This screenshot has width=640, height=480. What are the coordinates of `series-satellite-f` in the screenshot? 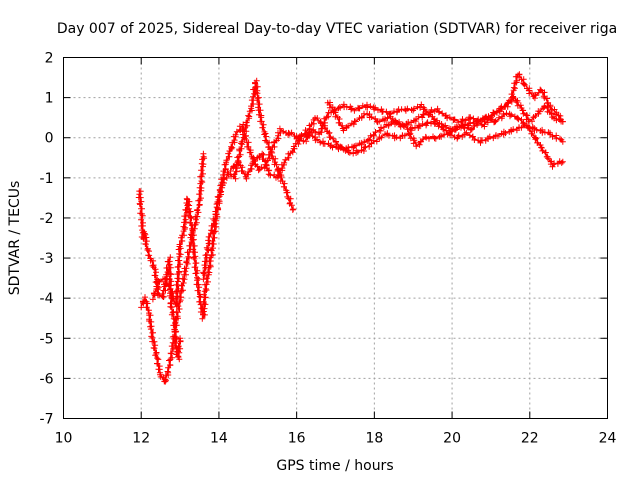 It's located at (429, 135).